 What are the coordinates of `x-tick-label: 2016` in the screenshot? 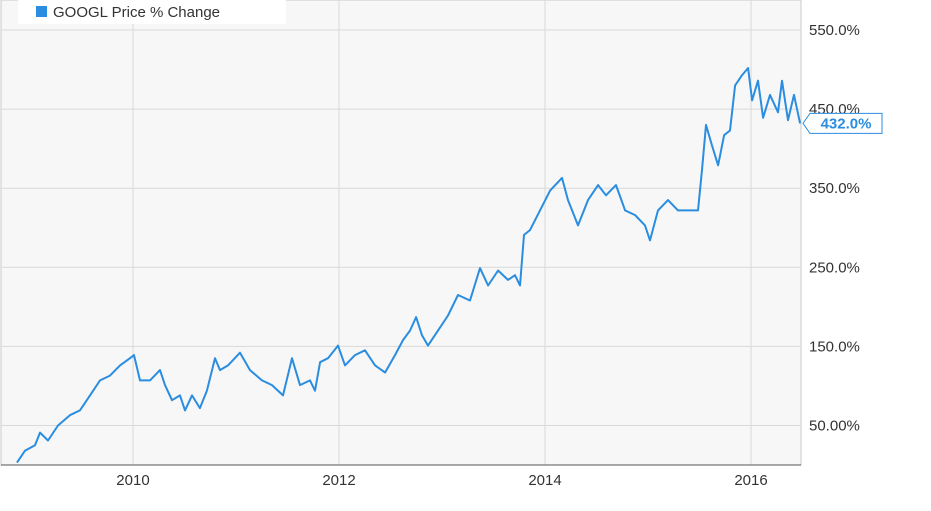 It's located at (750, 480).